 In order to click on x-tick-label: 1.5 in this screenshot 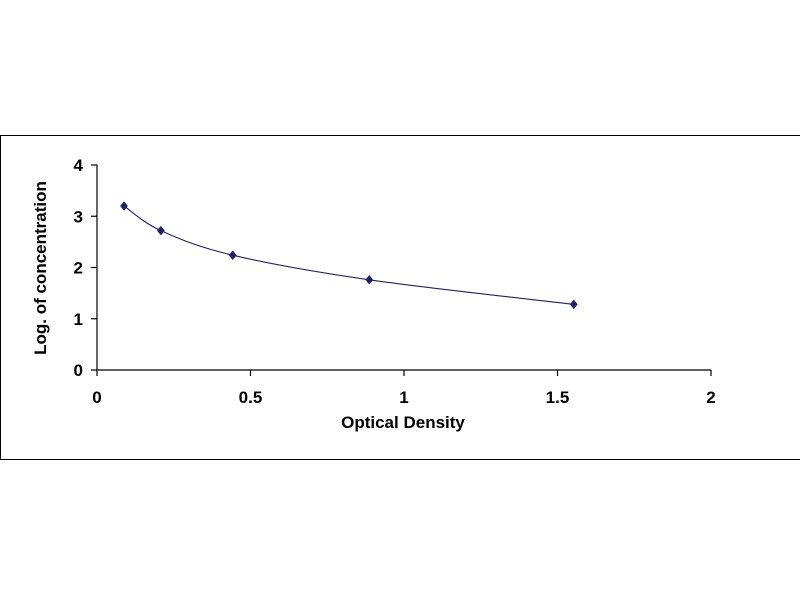, I will do `click(558, 397)`.